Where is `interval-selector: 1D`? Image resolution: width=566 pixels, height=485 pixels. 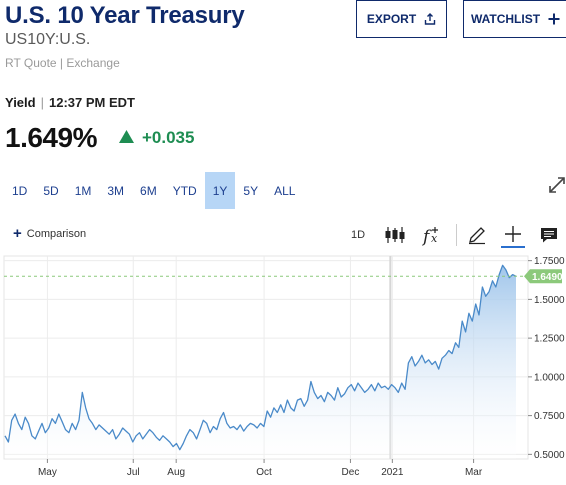
interval-selector: 1D is located at coordinates (358, 235).